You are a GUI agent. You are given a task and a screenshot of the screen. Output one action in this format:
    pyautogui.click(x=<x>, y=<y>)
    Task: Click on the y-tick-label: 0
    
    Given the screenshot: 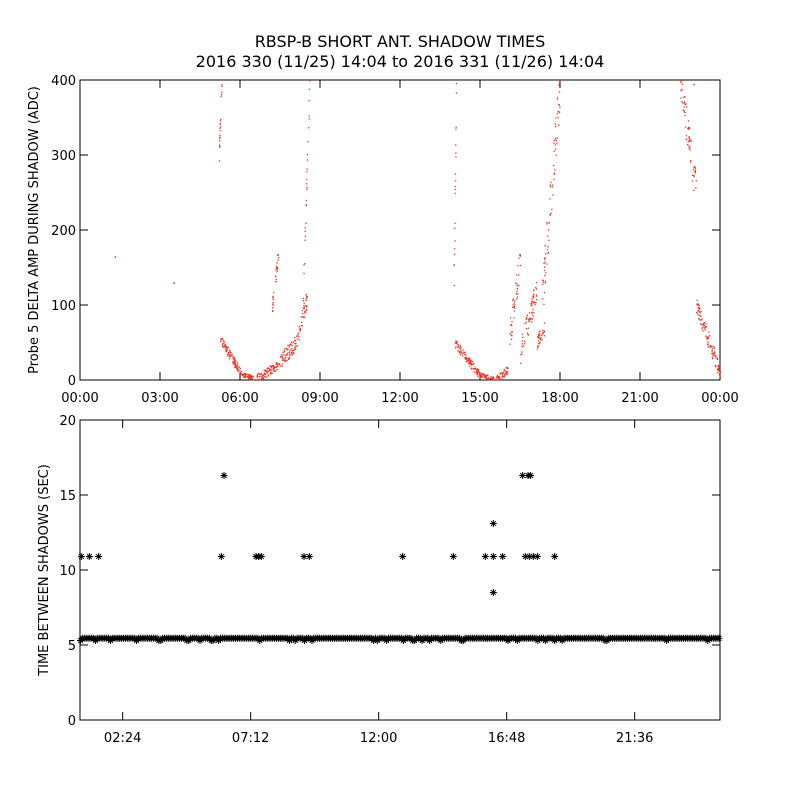 What is the action you would take?
    pyautogui.click(x=72, y=381)
    